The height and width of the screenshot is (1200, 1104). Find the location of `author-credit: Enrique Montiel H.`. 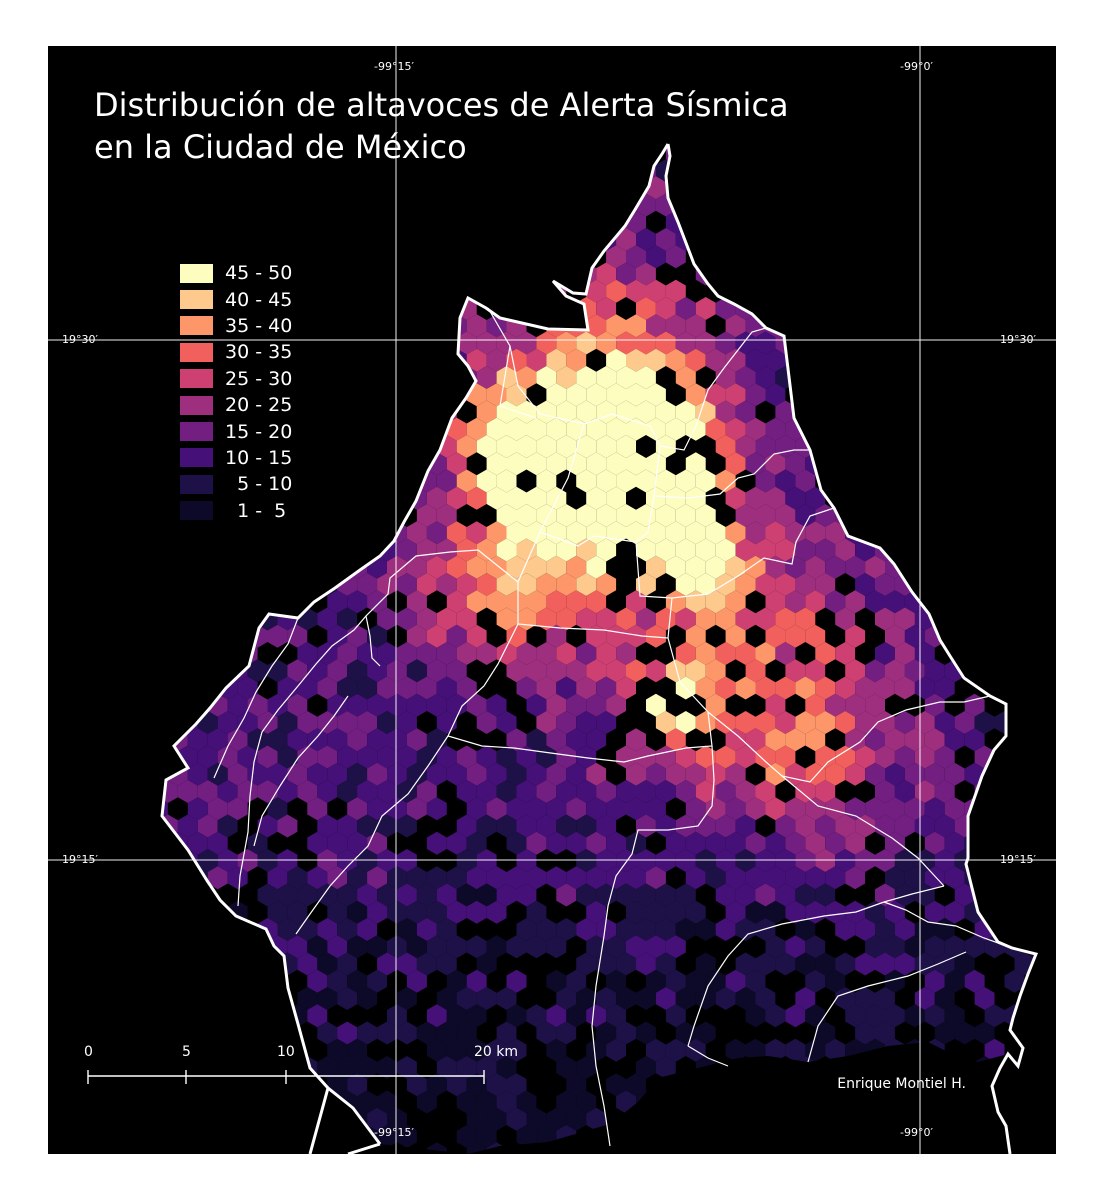

author-credit: Enrique Montiel H. is located at coordinates (901, 1084).